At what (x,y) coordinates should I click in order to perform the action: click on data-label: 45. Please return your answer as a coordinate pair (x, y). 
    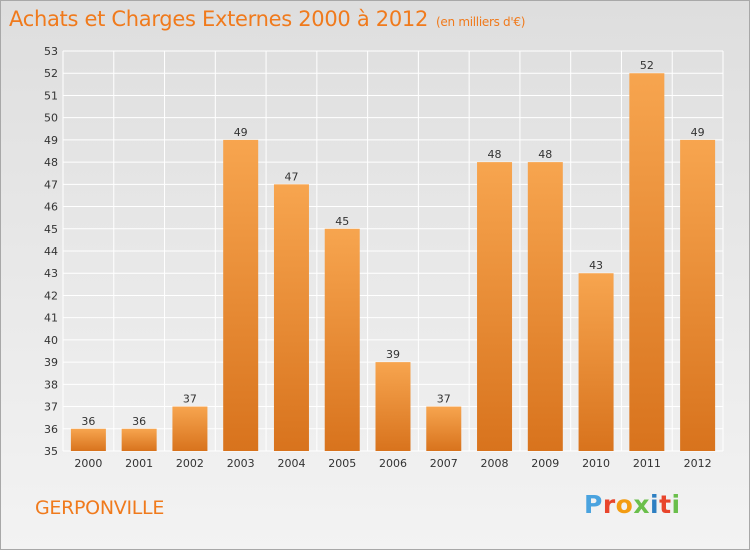
    Looking at the image, I should click on (342, 221).